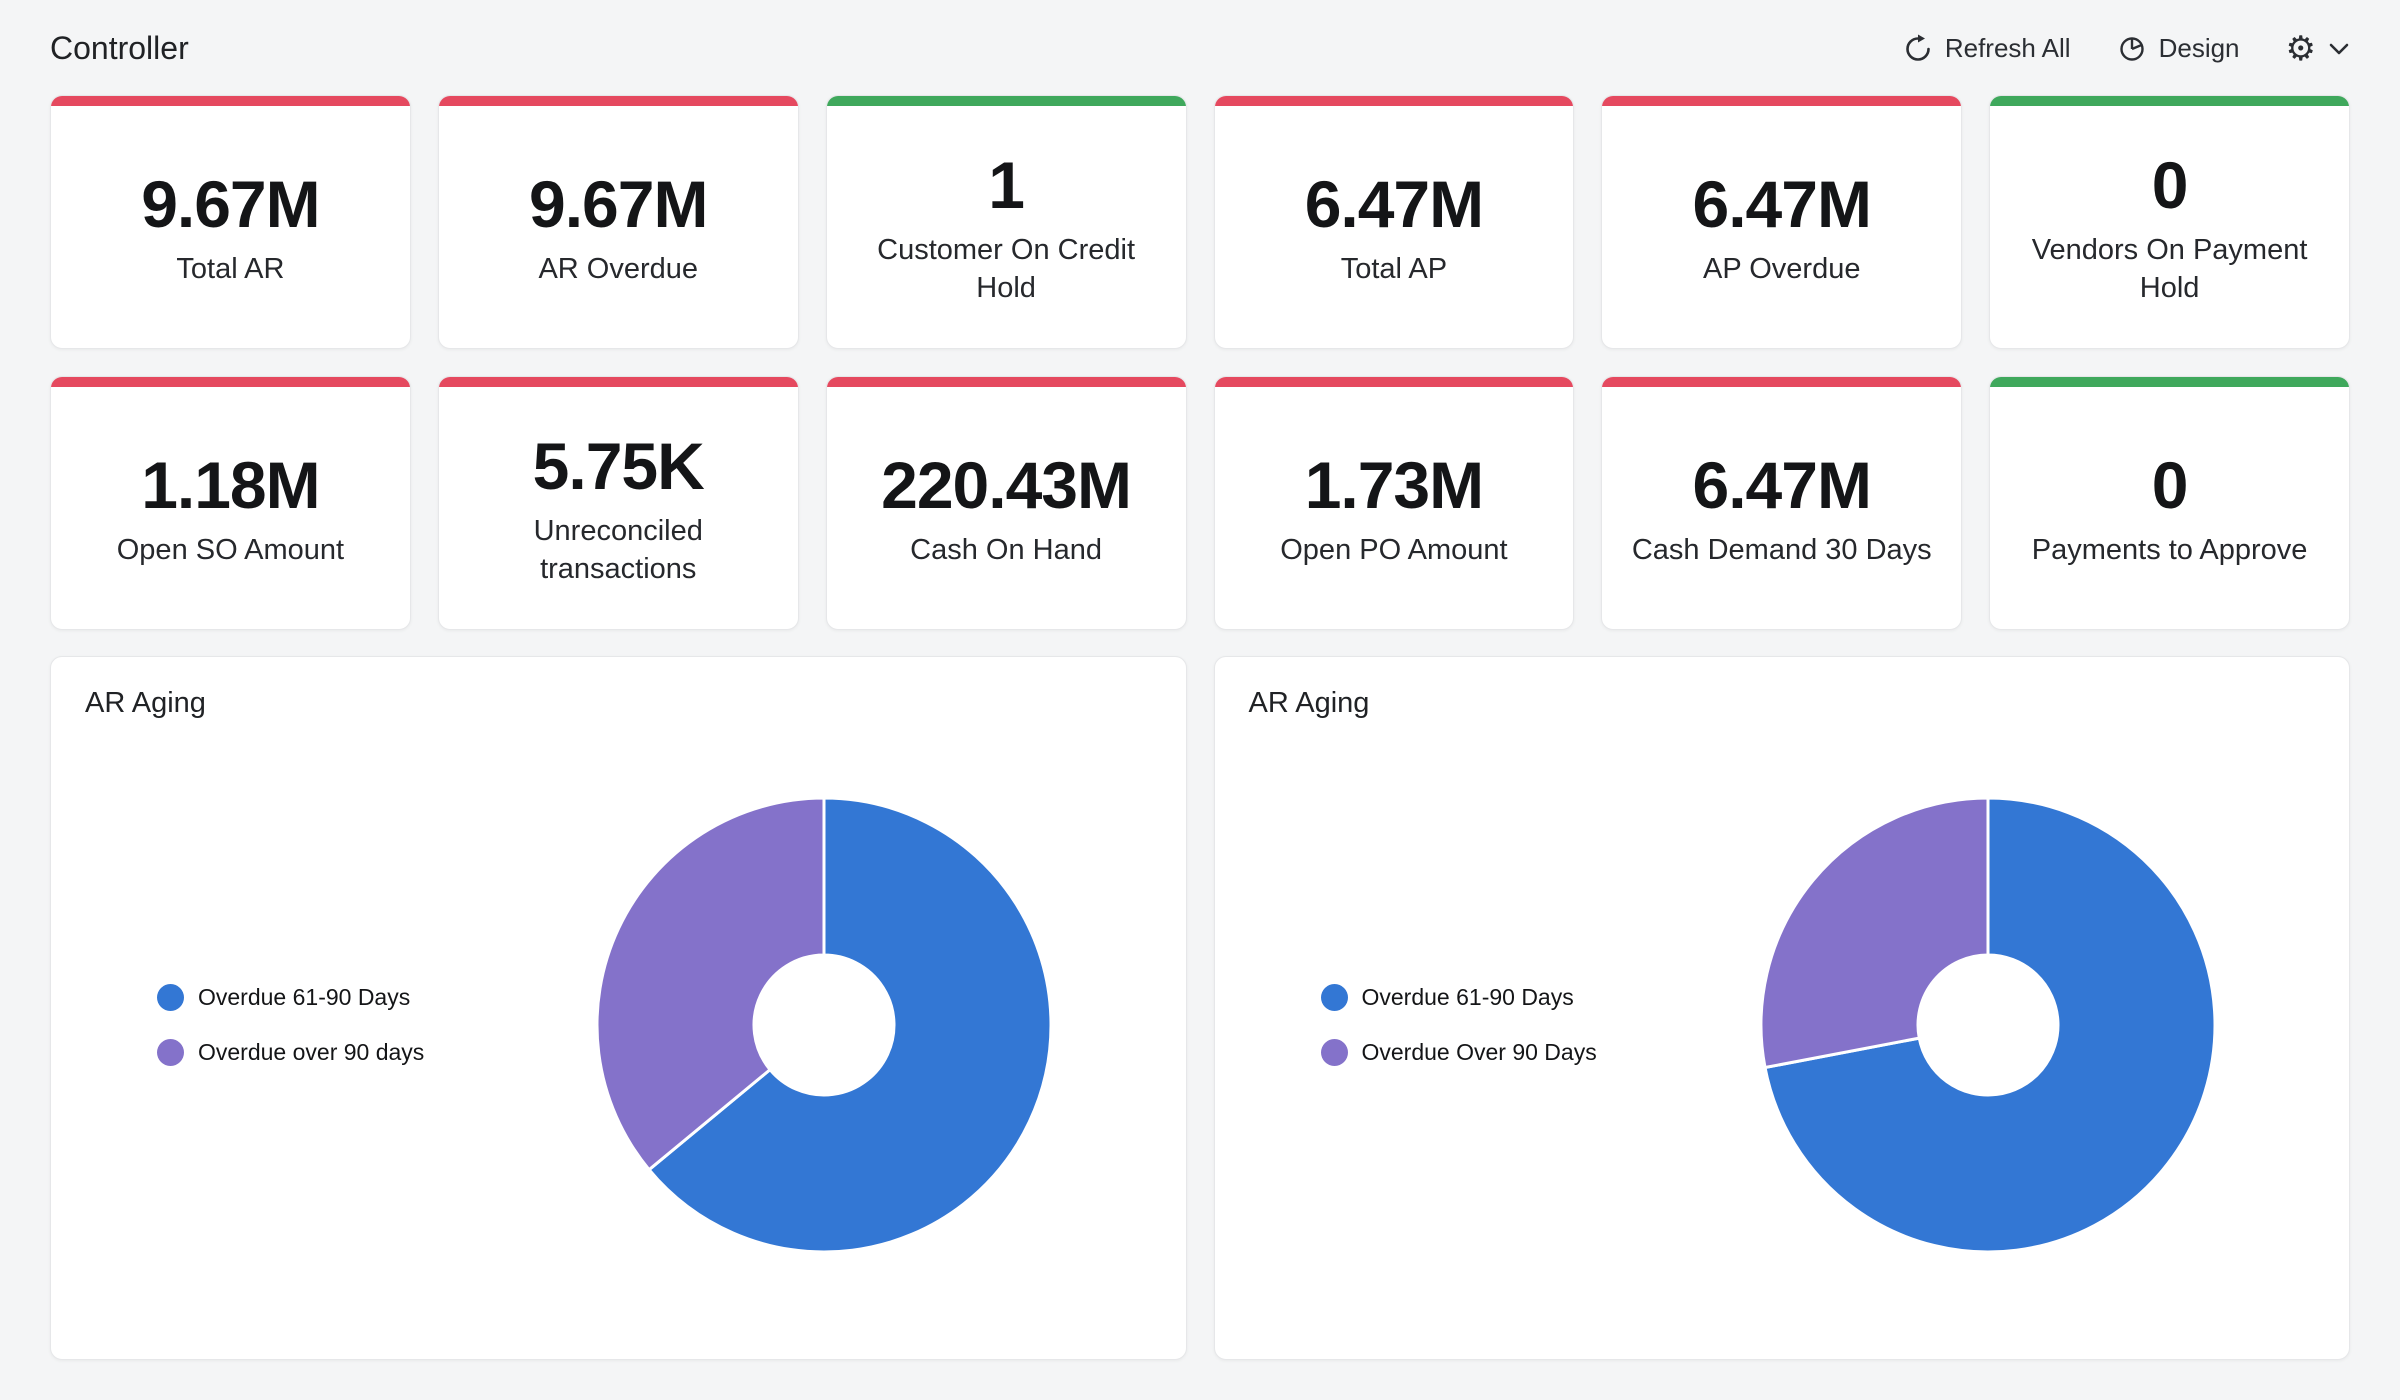 This screenshot has height=1400, width=2400. What do you see at coordinates (2169, 268) in the screenshot?
I see `kpi-label: Vendors On Payment Hold` at bounding box center [2169, 268].